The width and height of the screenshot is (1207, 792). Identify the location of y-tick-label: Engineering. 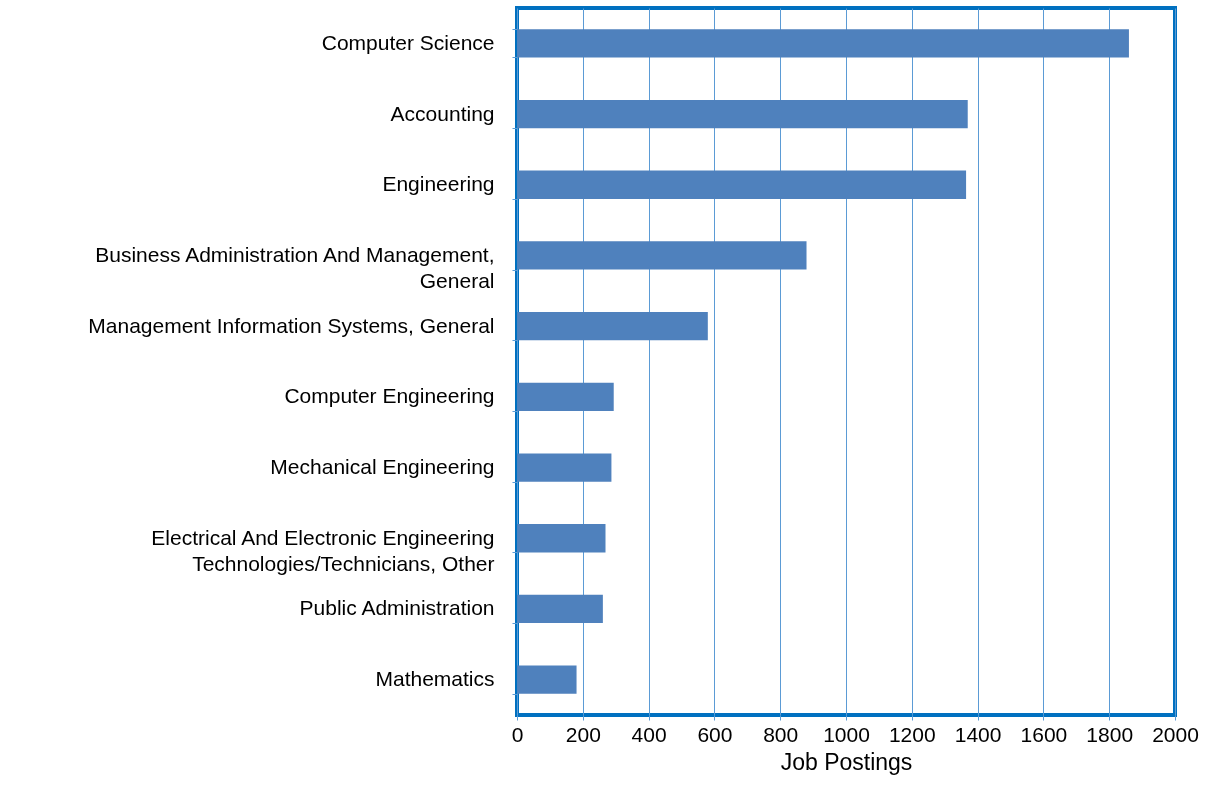
(438, 184).